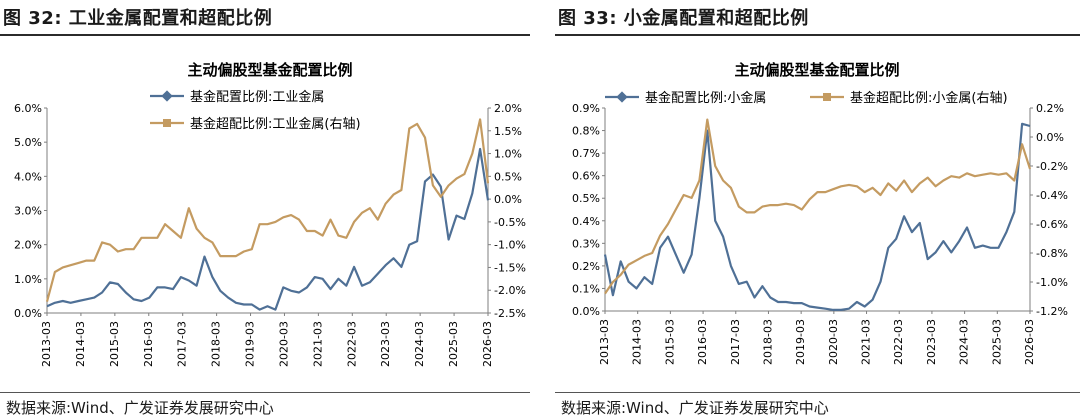 Image resolution: width=1080 pixels, height=419 pixels. I want to click on y-left-tick-label: 1.0%, so click(28, 279).